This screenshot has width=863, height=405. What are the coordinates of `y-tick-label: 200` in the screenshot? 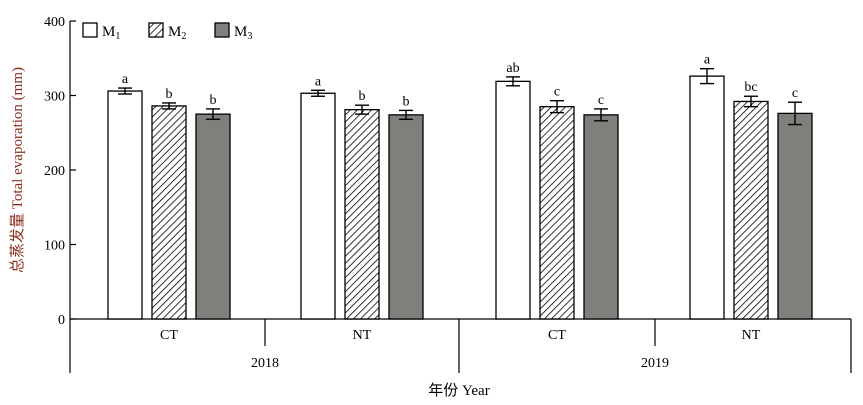 It's located at (54, 171).